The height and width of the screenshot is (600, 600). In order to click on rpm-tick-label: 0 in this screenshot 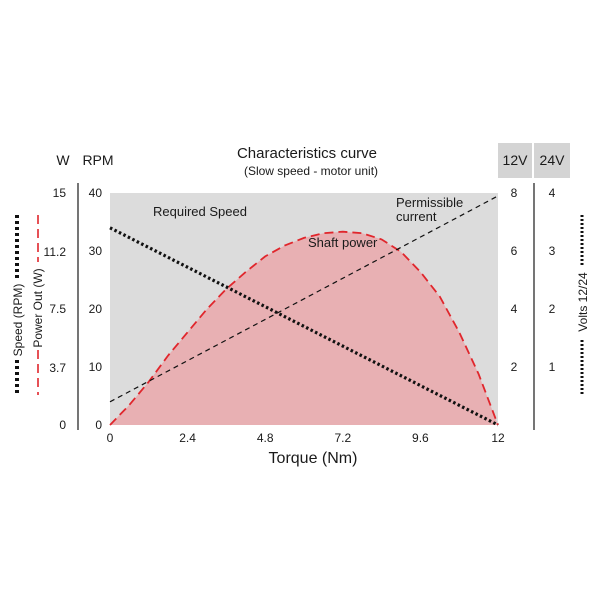, I will do `click(98, 425)`.